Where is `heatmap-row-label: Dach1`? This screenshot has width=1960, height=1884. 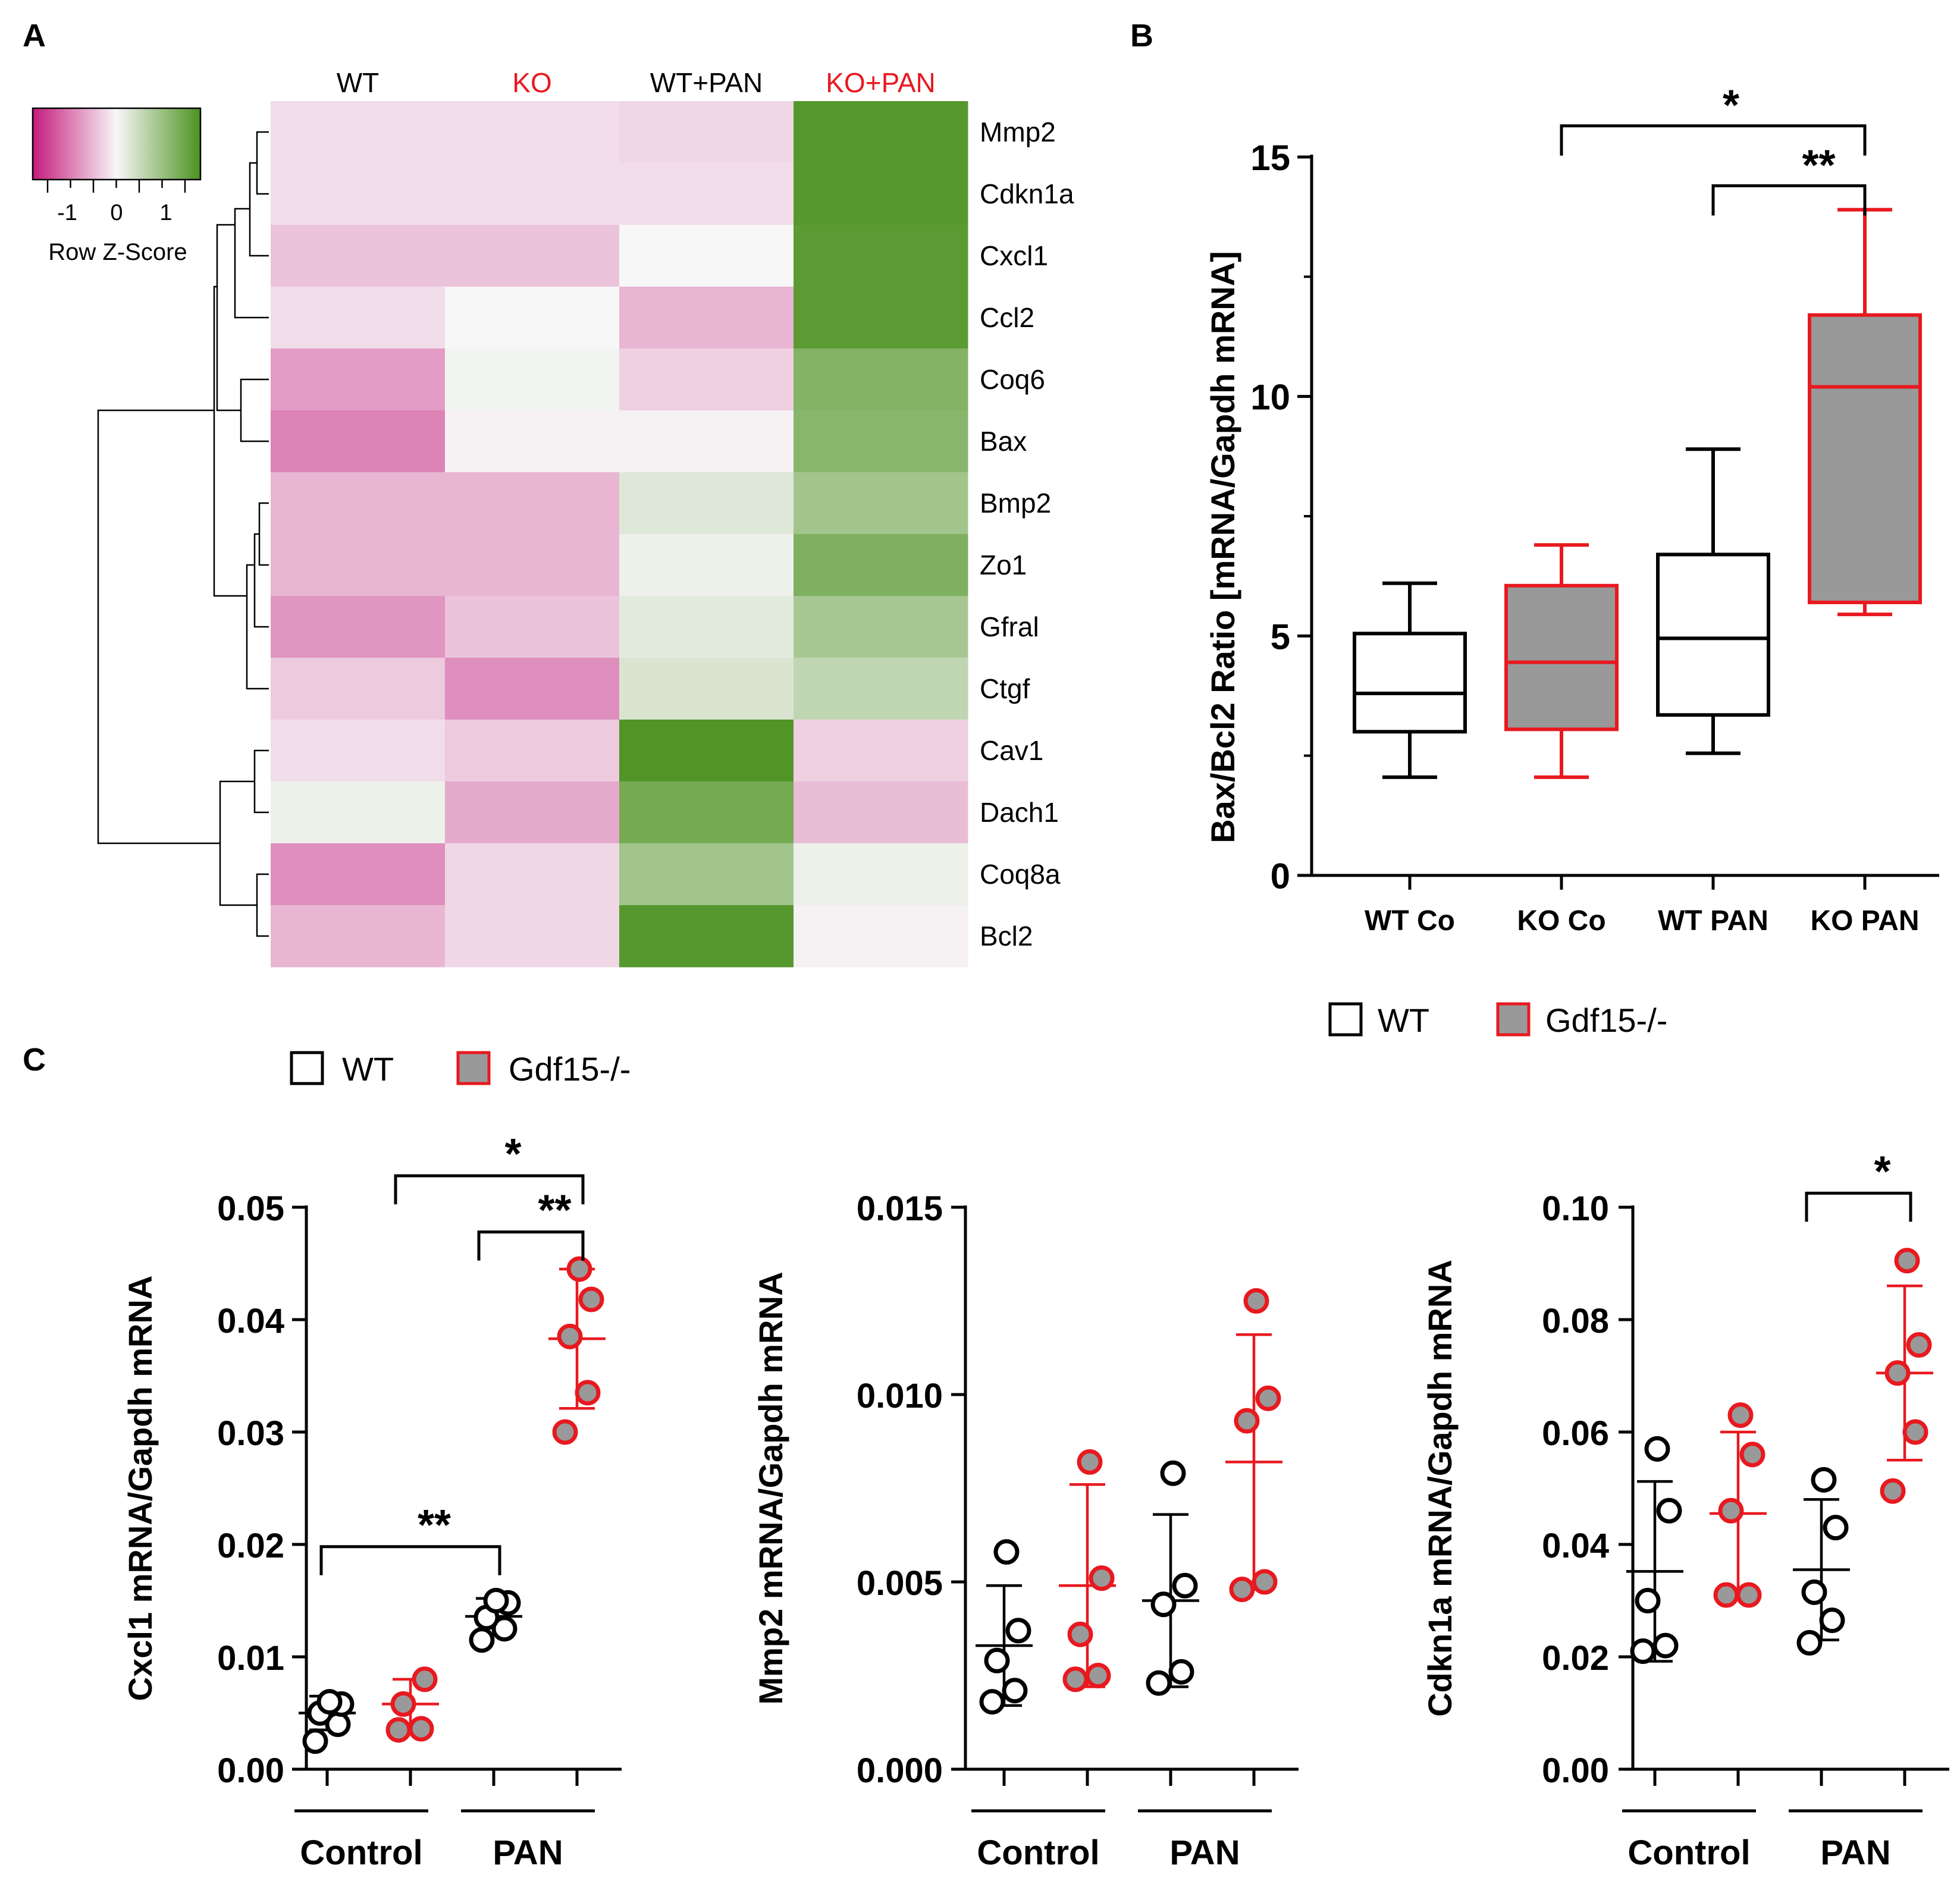 heatmap-row-label: Dach1 is located at coordinates (1019, 813).